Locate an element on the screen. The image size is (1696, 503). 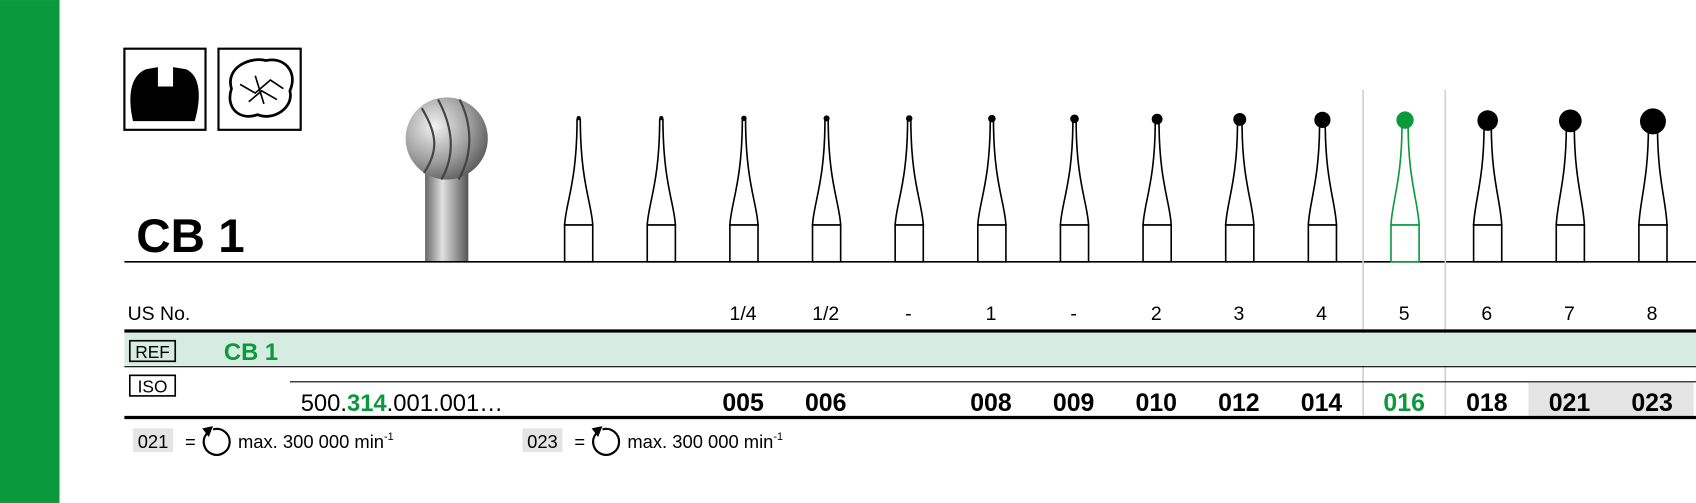
us-no: 1/2 is located at coordinates (825, 314).